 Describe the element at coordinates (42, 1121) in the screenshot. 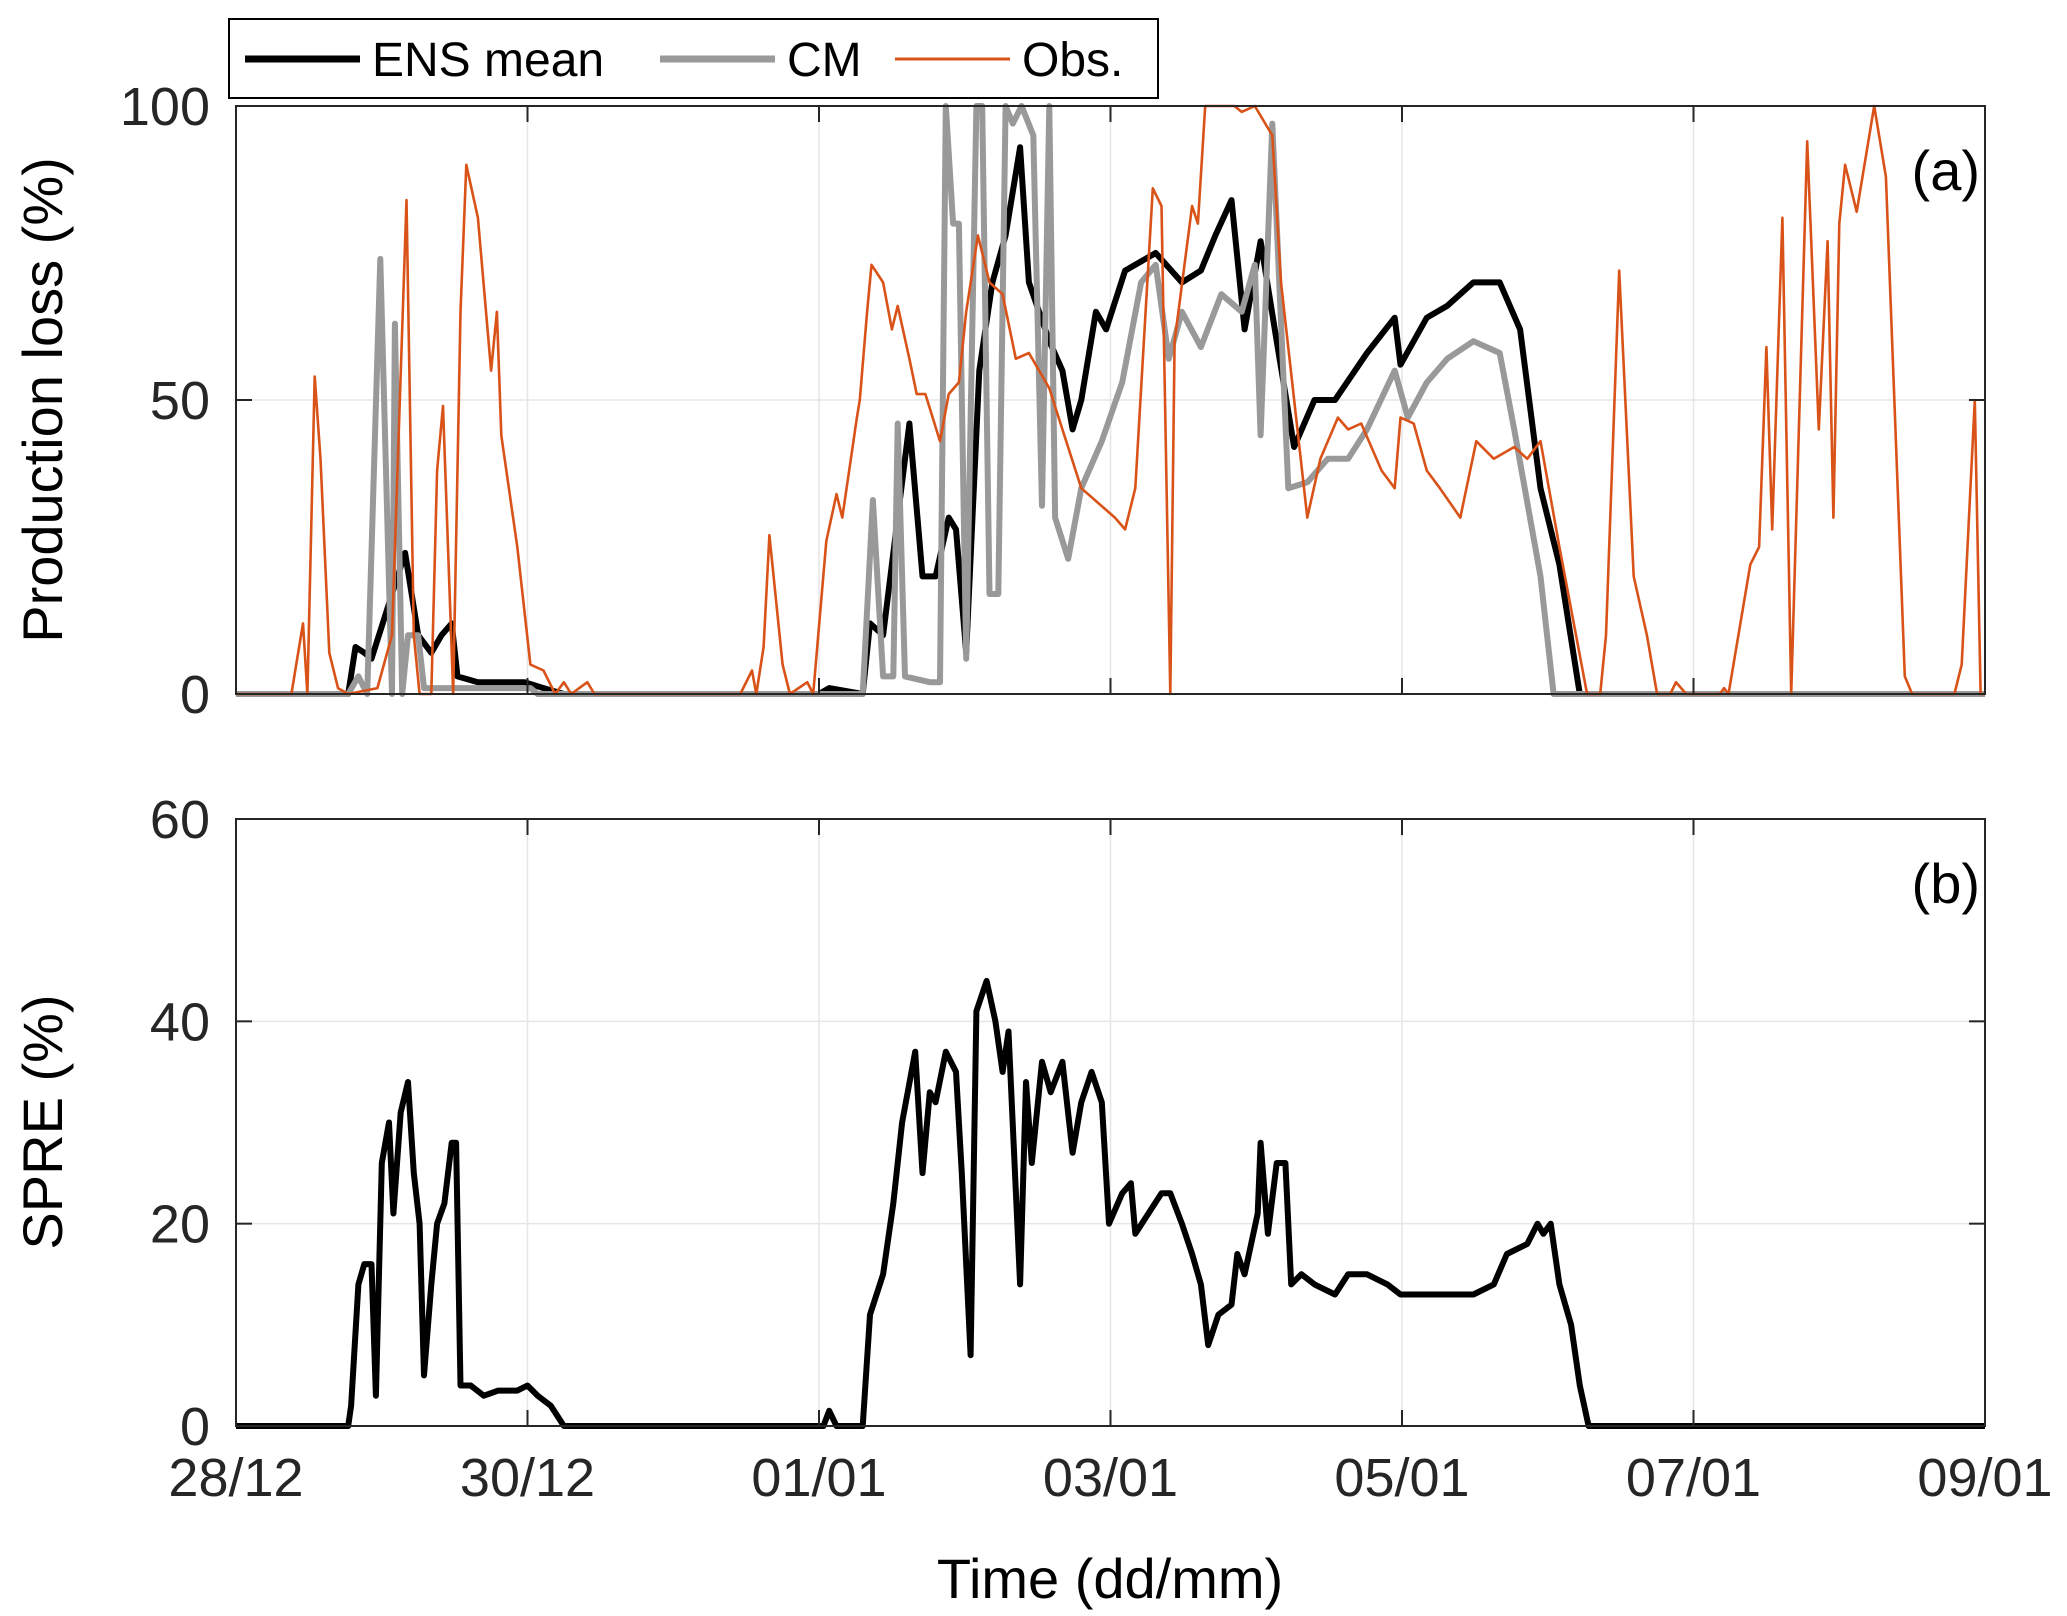

I see `y-axis-label-b: SPRE (%)` at that location.